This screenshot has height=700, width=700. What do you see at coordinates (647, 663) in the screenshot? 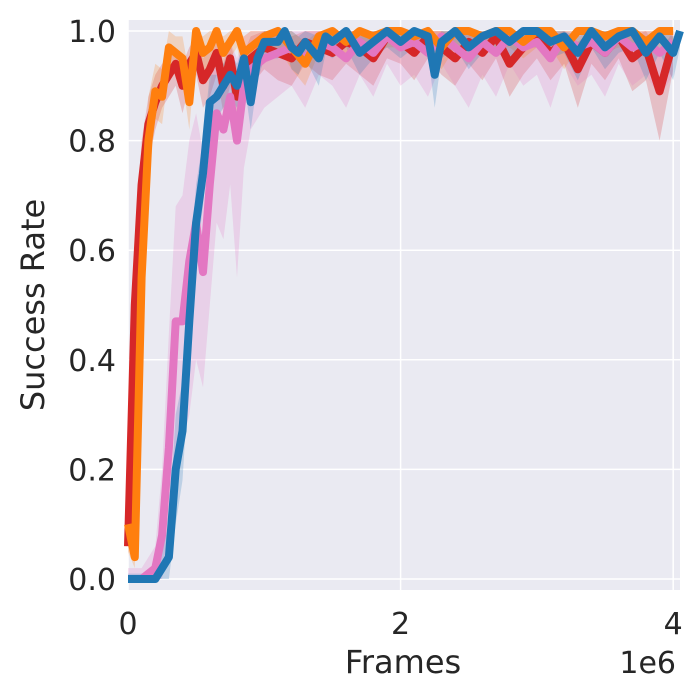
I see `x-axis-offset-label: 1e6` at bounding box center [647, 663].